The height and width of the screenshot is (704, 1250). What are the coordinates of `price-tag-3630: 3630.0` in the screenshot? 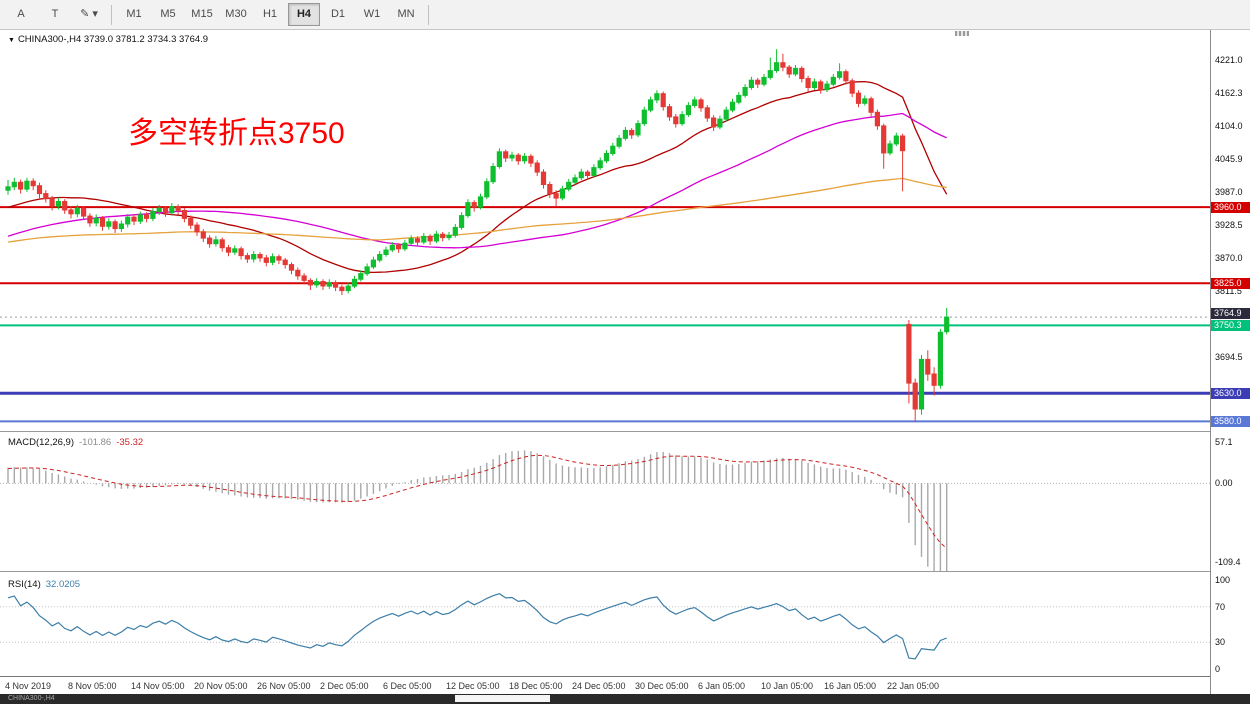 It's located at (1230, 393).